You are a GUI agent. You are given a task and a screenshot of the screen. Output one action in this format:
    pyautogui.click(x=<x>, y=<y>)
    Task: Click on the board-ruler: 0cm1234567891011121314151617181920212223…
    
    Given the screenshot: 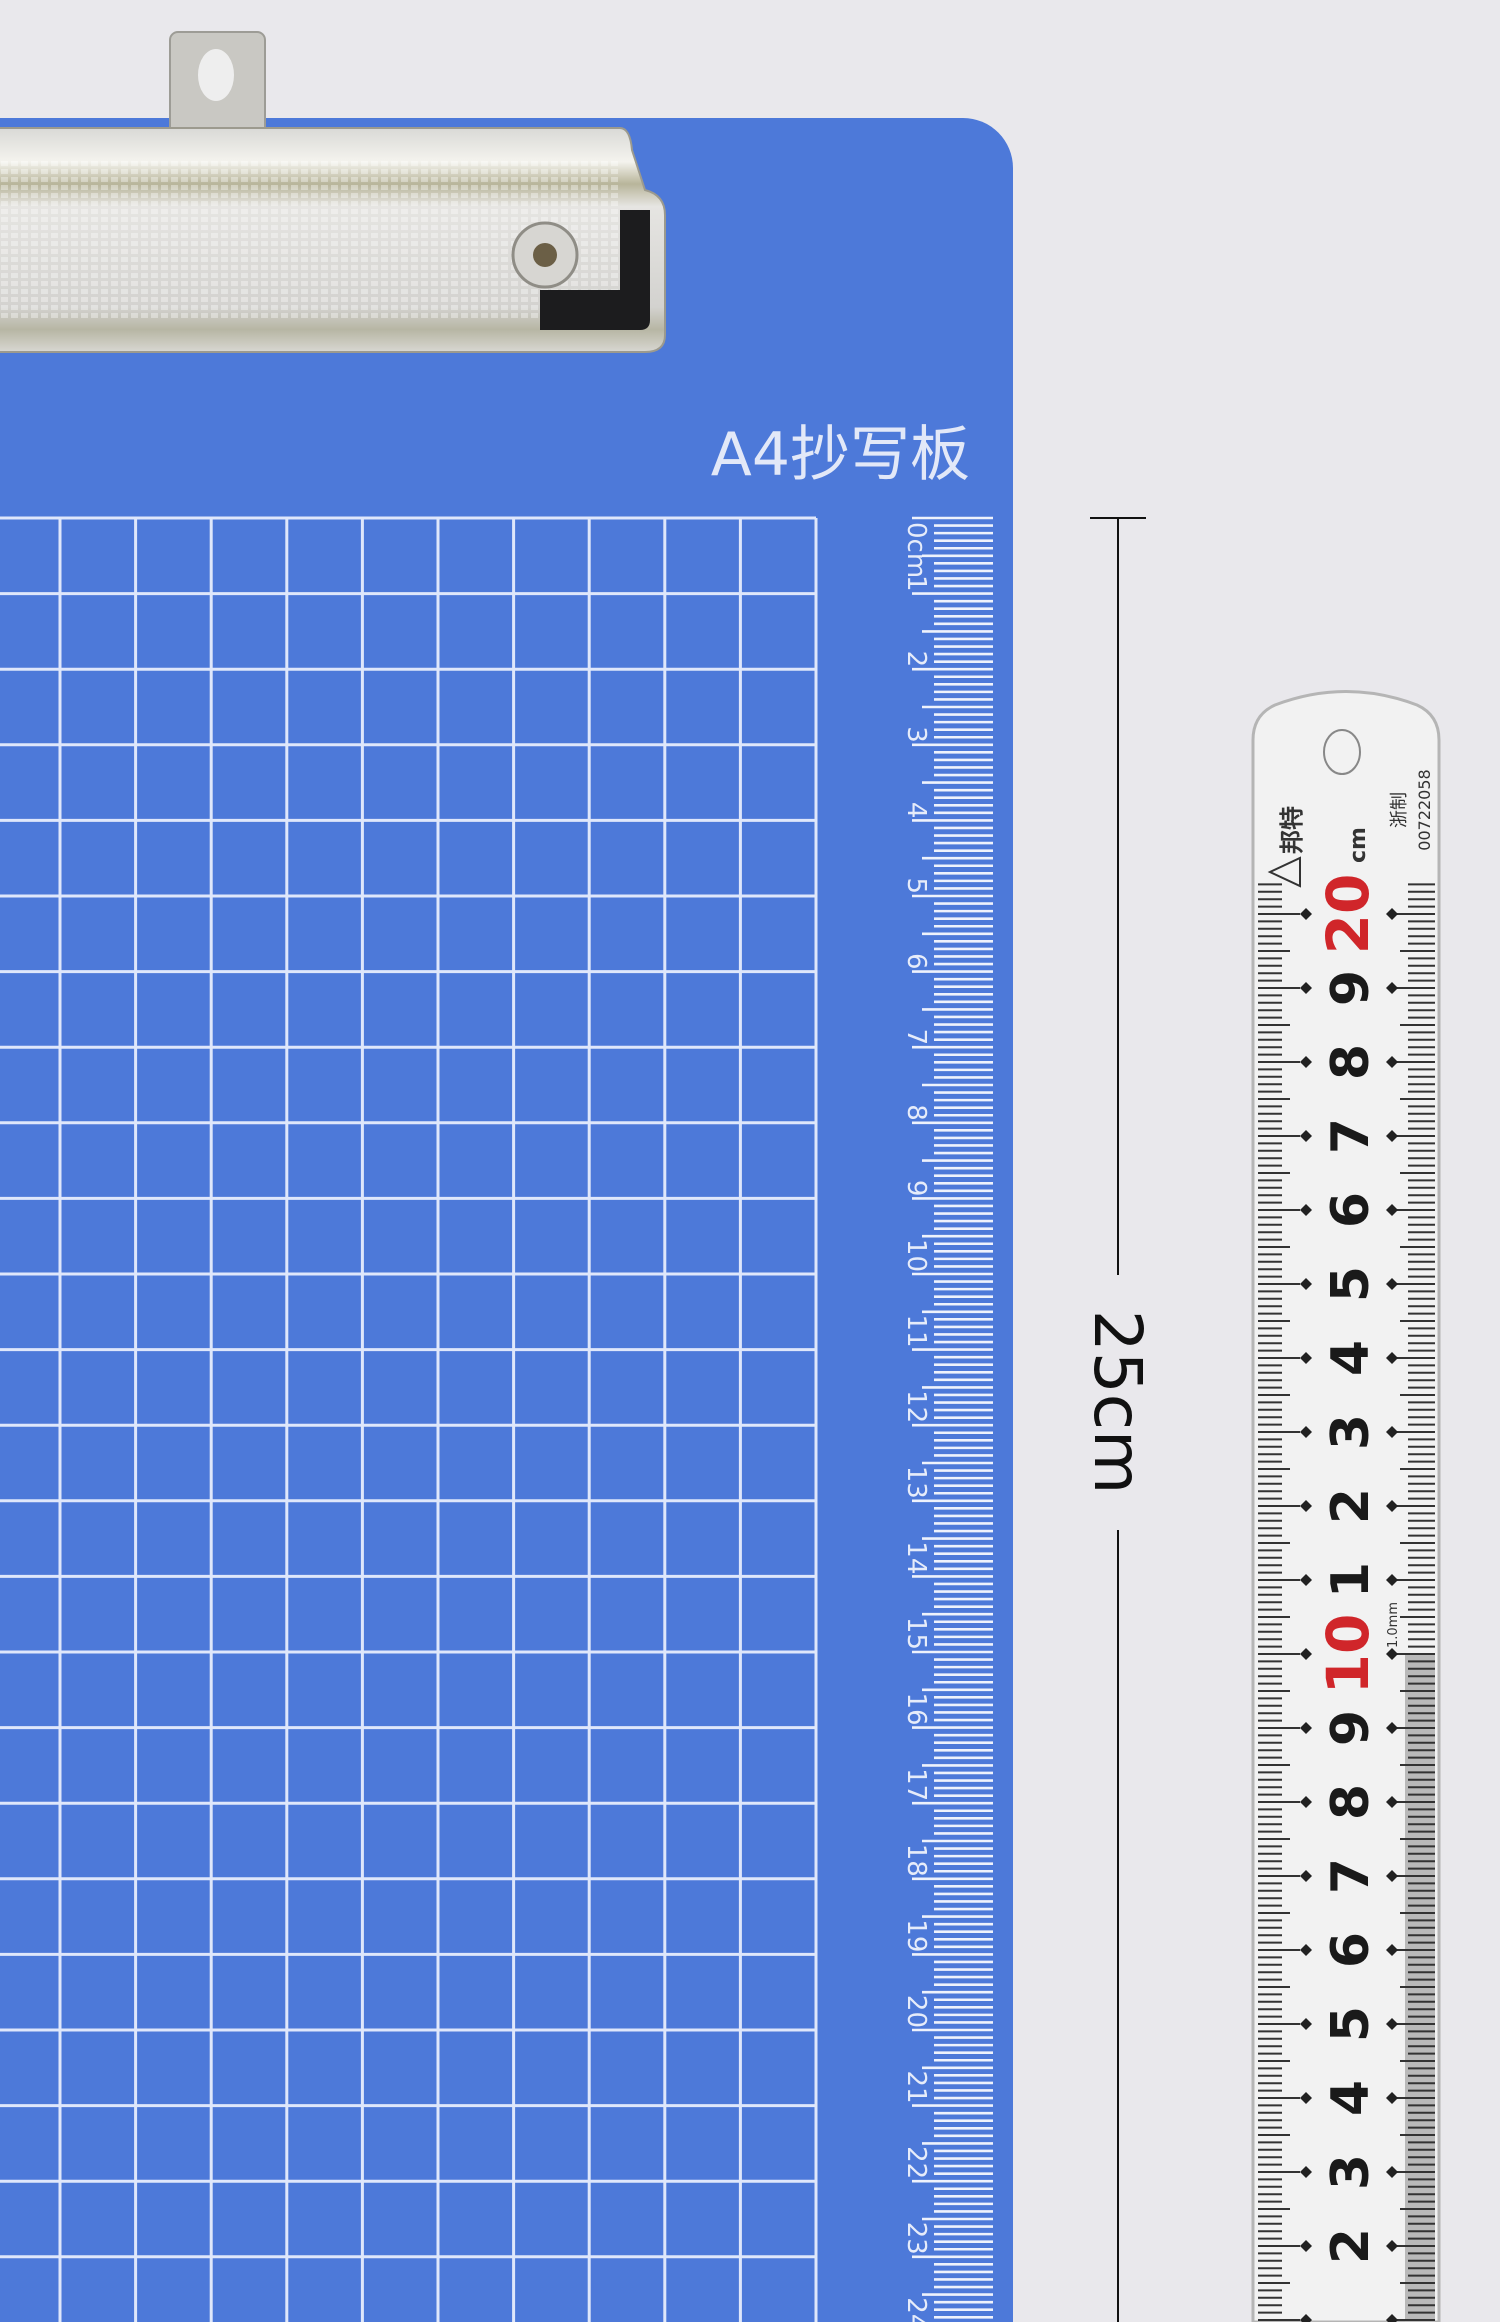 What is the action you would take?
    pyautogui.click(x=947, y=1419)
    